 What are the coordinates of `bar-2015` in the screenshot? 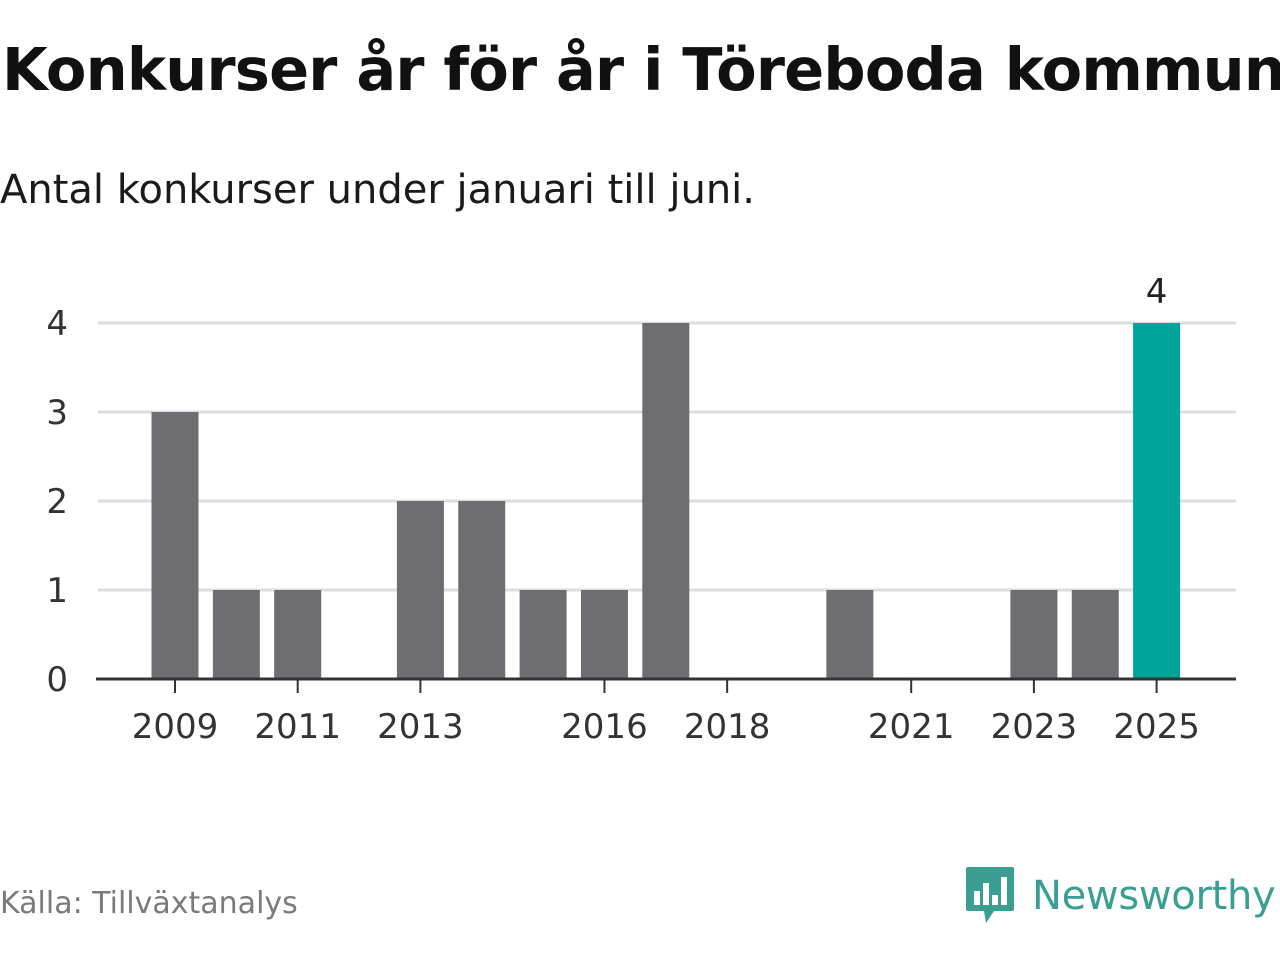 It's located at (543, 634).